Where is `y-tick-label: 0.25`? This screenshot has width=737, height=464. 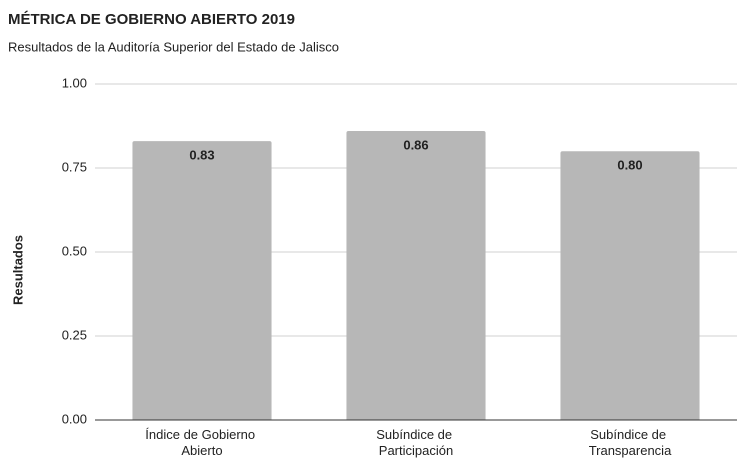
y-tick-label: 0.25 is located at coordinates (74, 334).